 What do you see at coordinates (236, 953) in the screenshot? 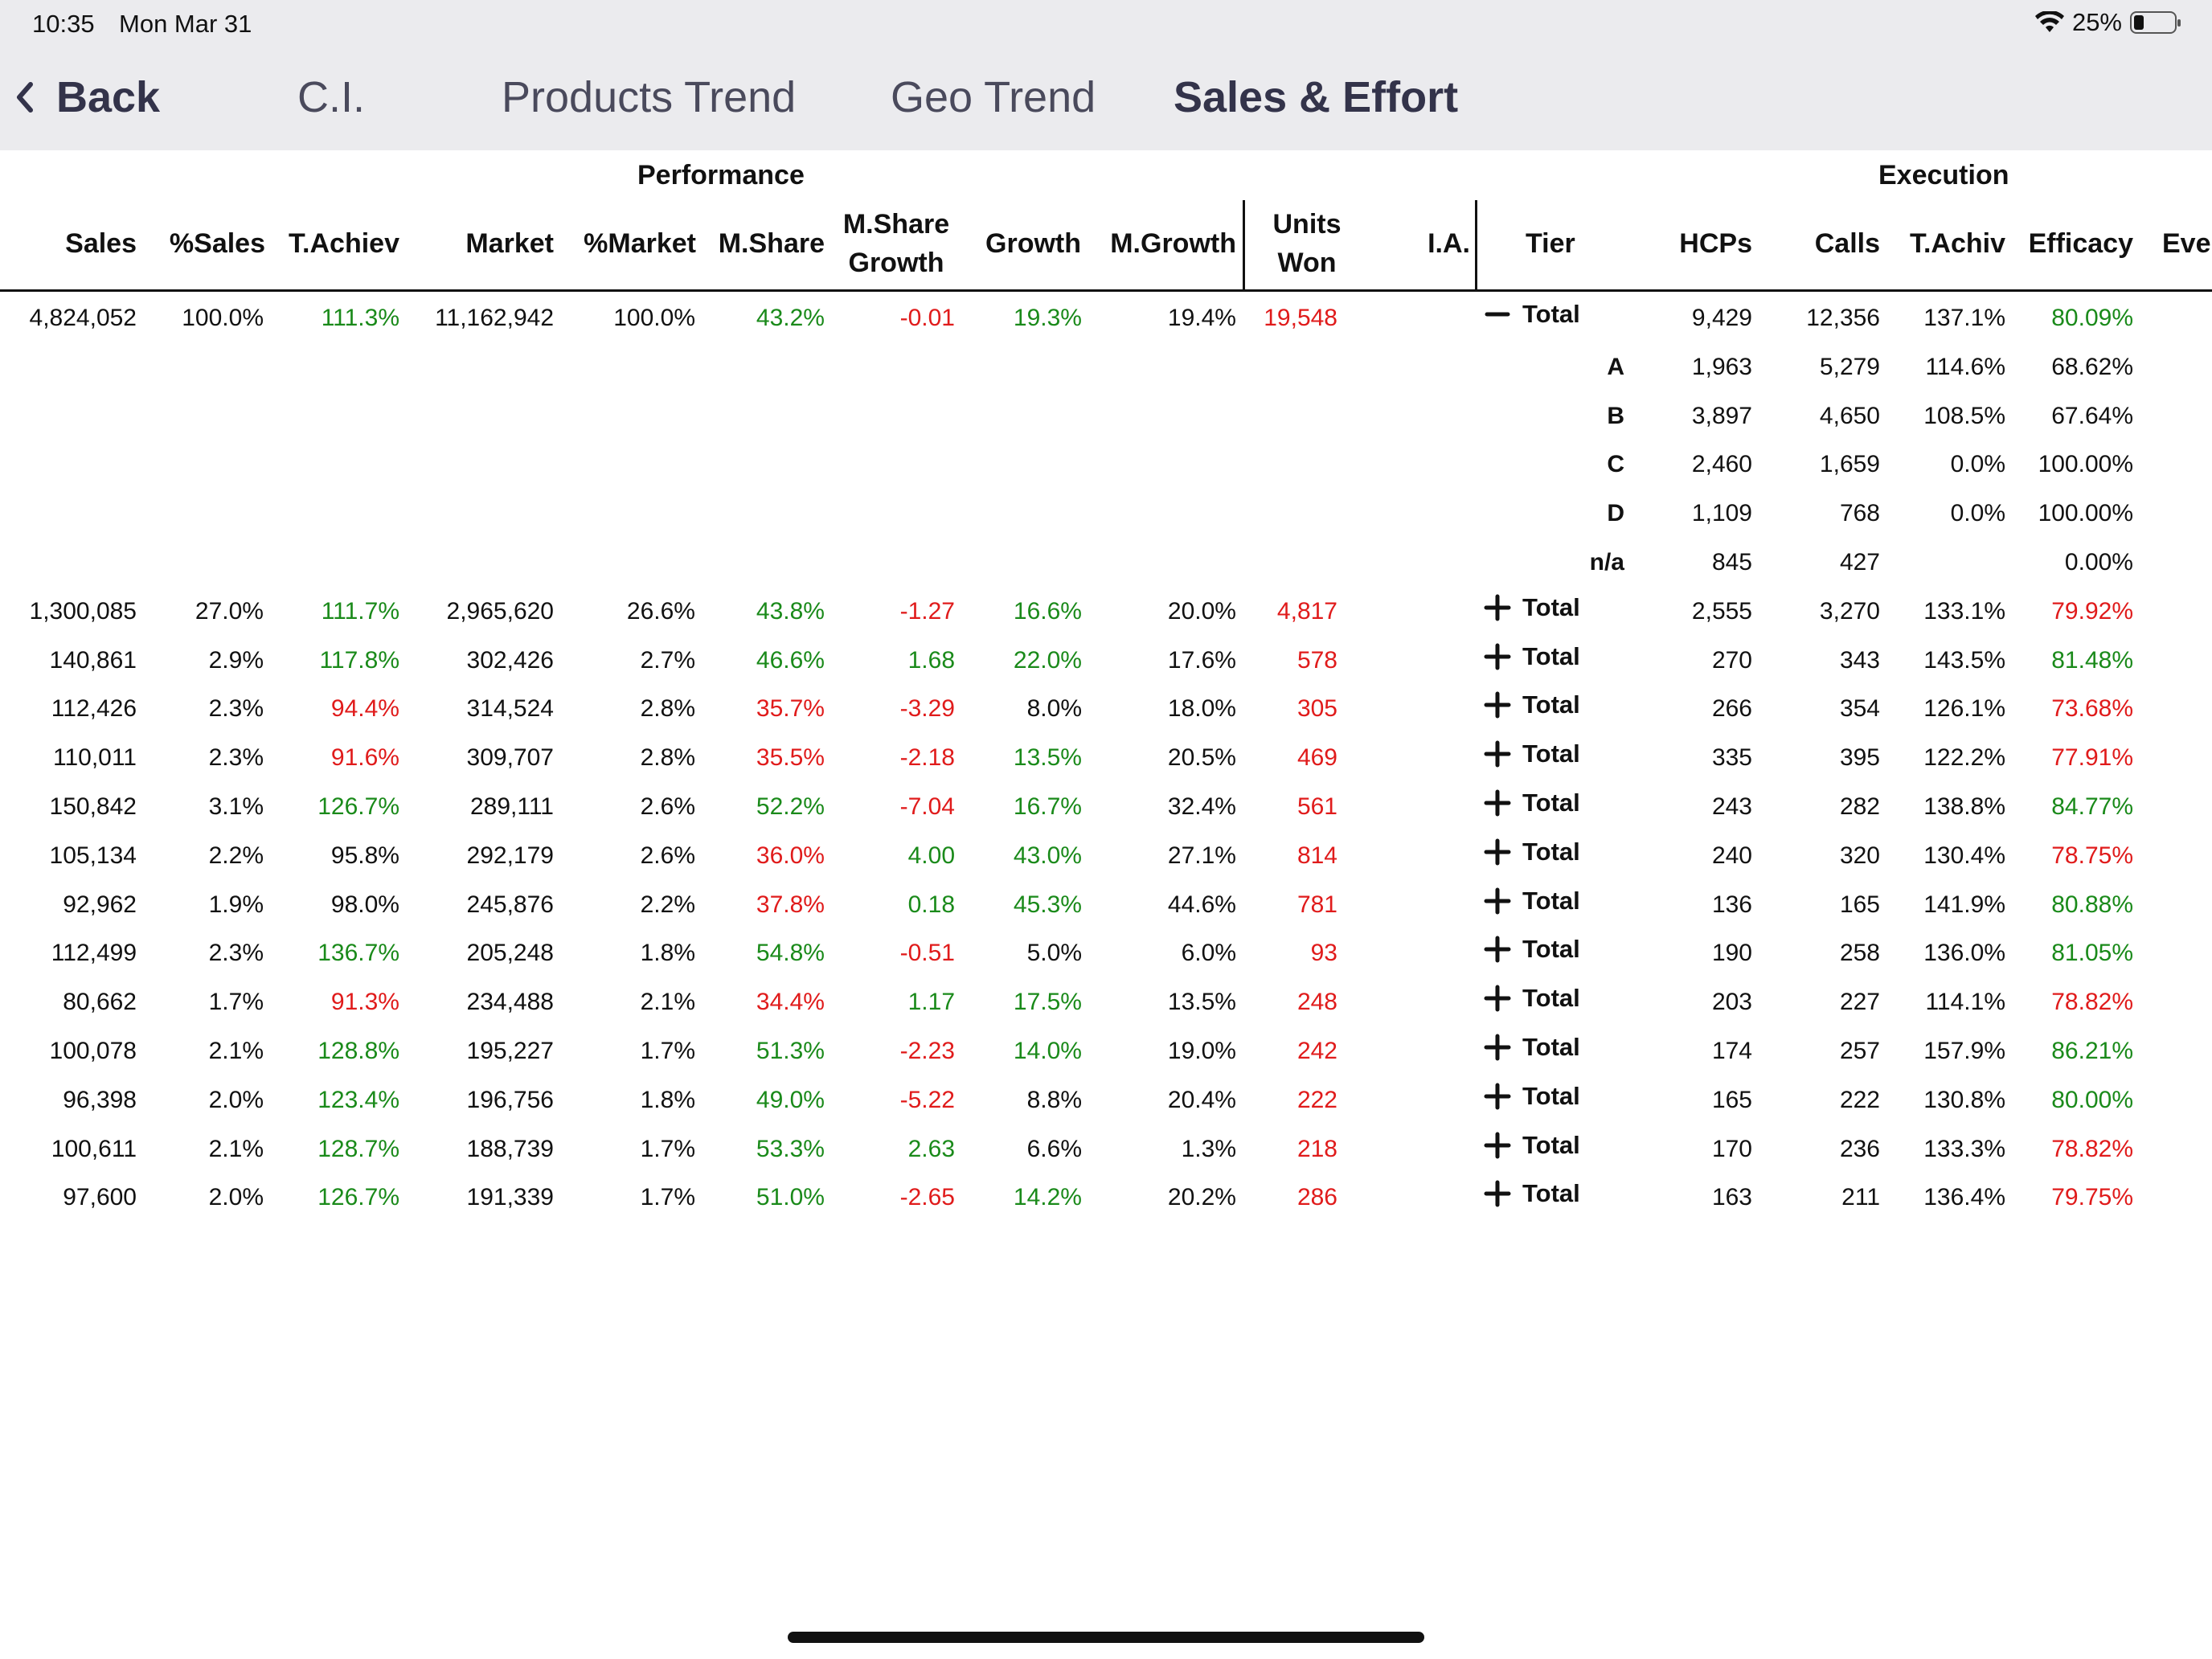
I see `cell-pct-sales: 2.3%` at bounding box center [236, 953].